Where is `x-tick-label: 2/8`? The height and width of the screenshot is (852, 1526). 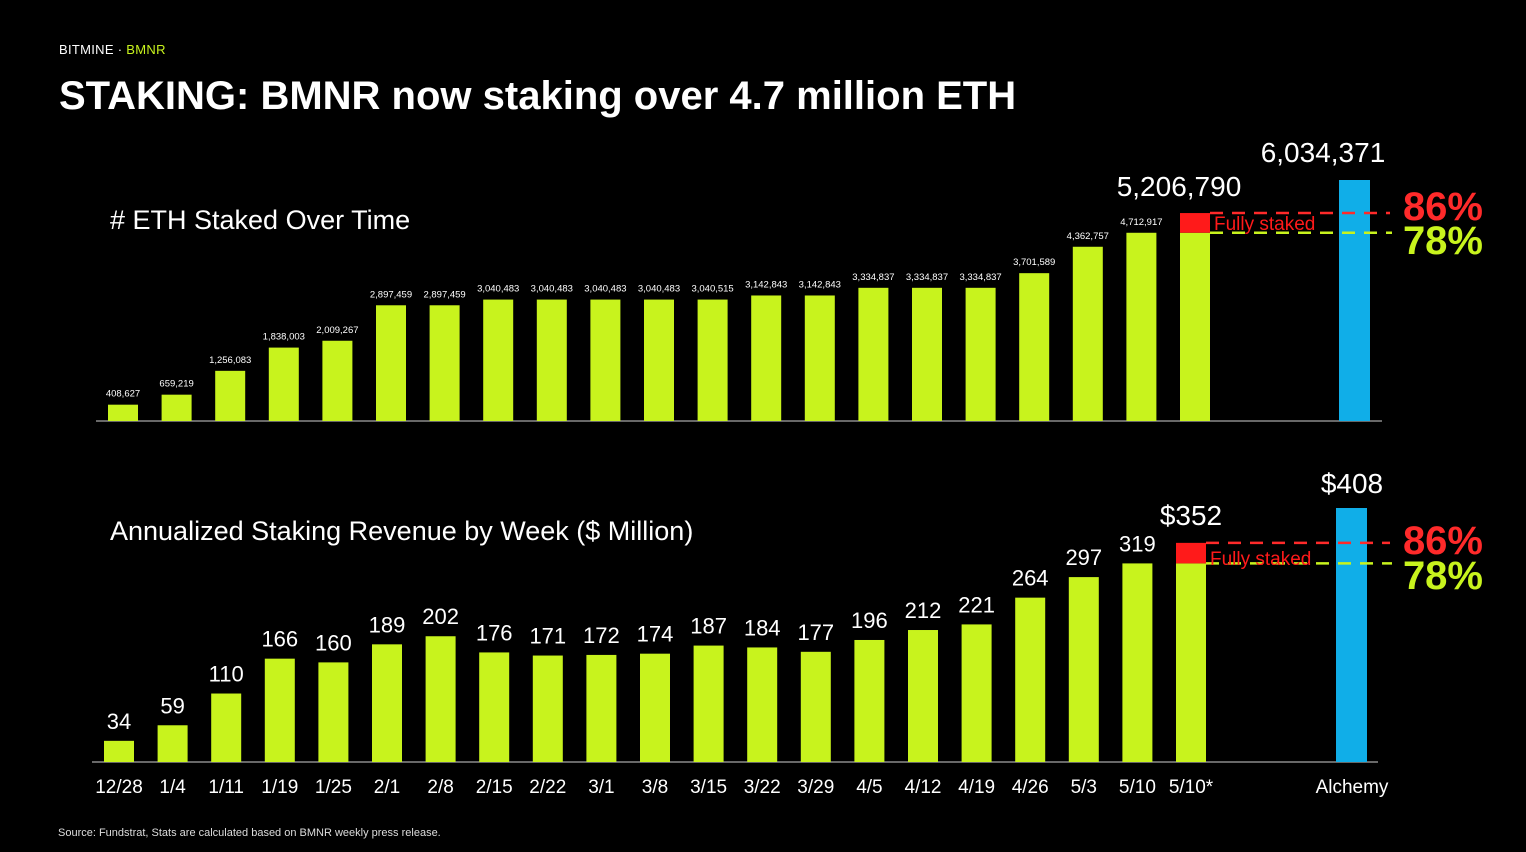 x-tick-label: 2/8 is located at coordinates (440, 787).